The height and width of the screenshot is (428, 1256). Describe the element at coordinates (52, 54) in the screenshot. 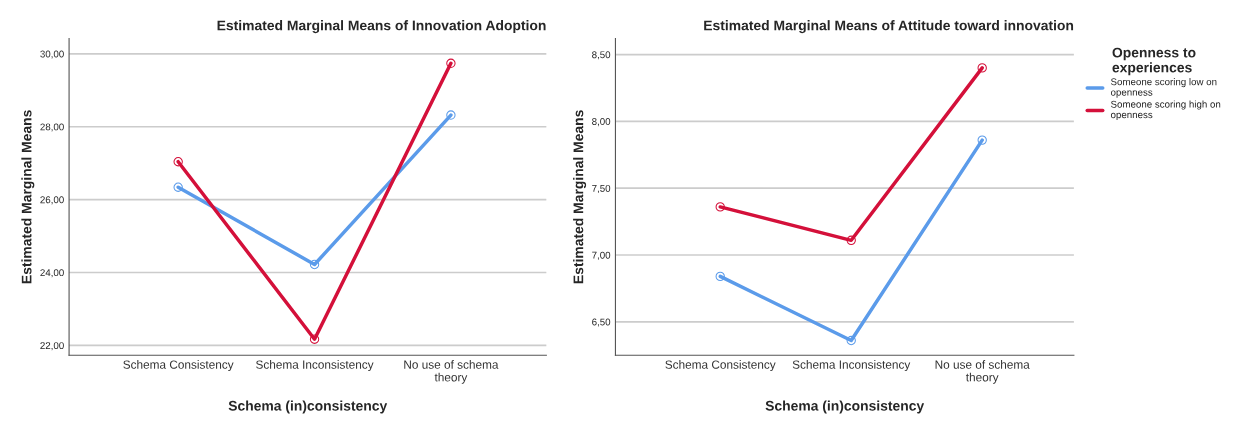

I see `y-tick-label: 30,00` at that location.